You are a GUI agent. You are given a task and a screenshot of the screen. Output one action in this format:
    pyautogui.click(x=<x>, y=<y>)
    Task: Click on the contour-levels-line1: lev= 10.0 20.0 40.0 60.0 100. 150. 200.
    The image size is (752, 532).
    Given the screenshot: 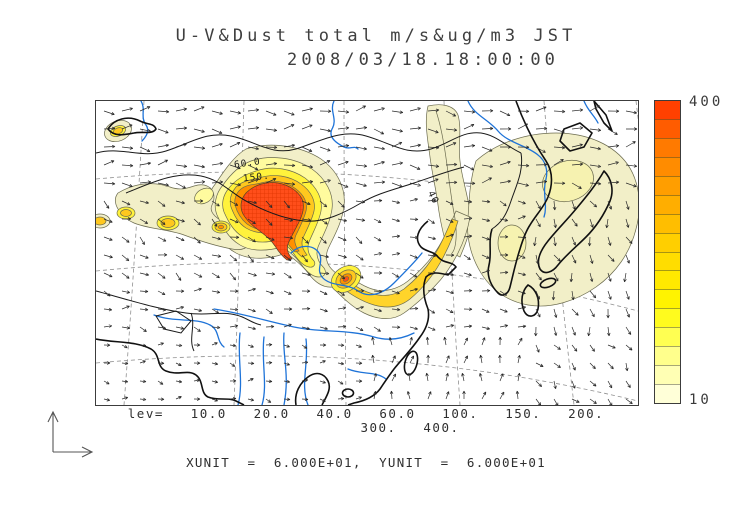 What is the action you would take?
    pyautogui.click(x=366, y=413)
    